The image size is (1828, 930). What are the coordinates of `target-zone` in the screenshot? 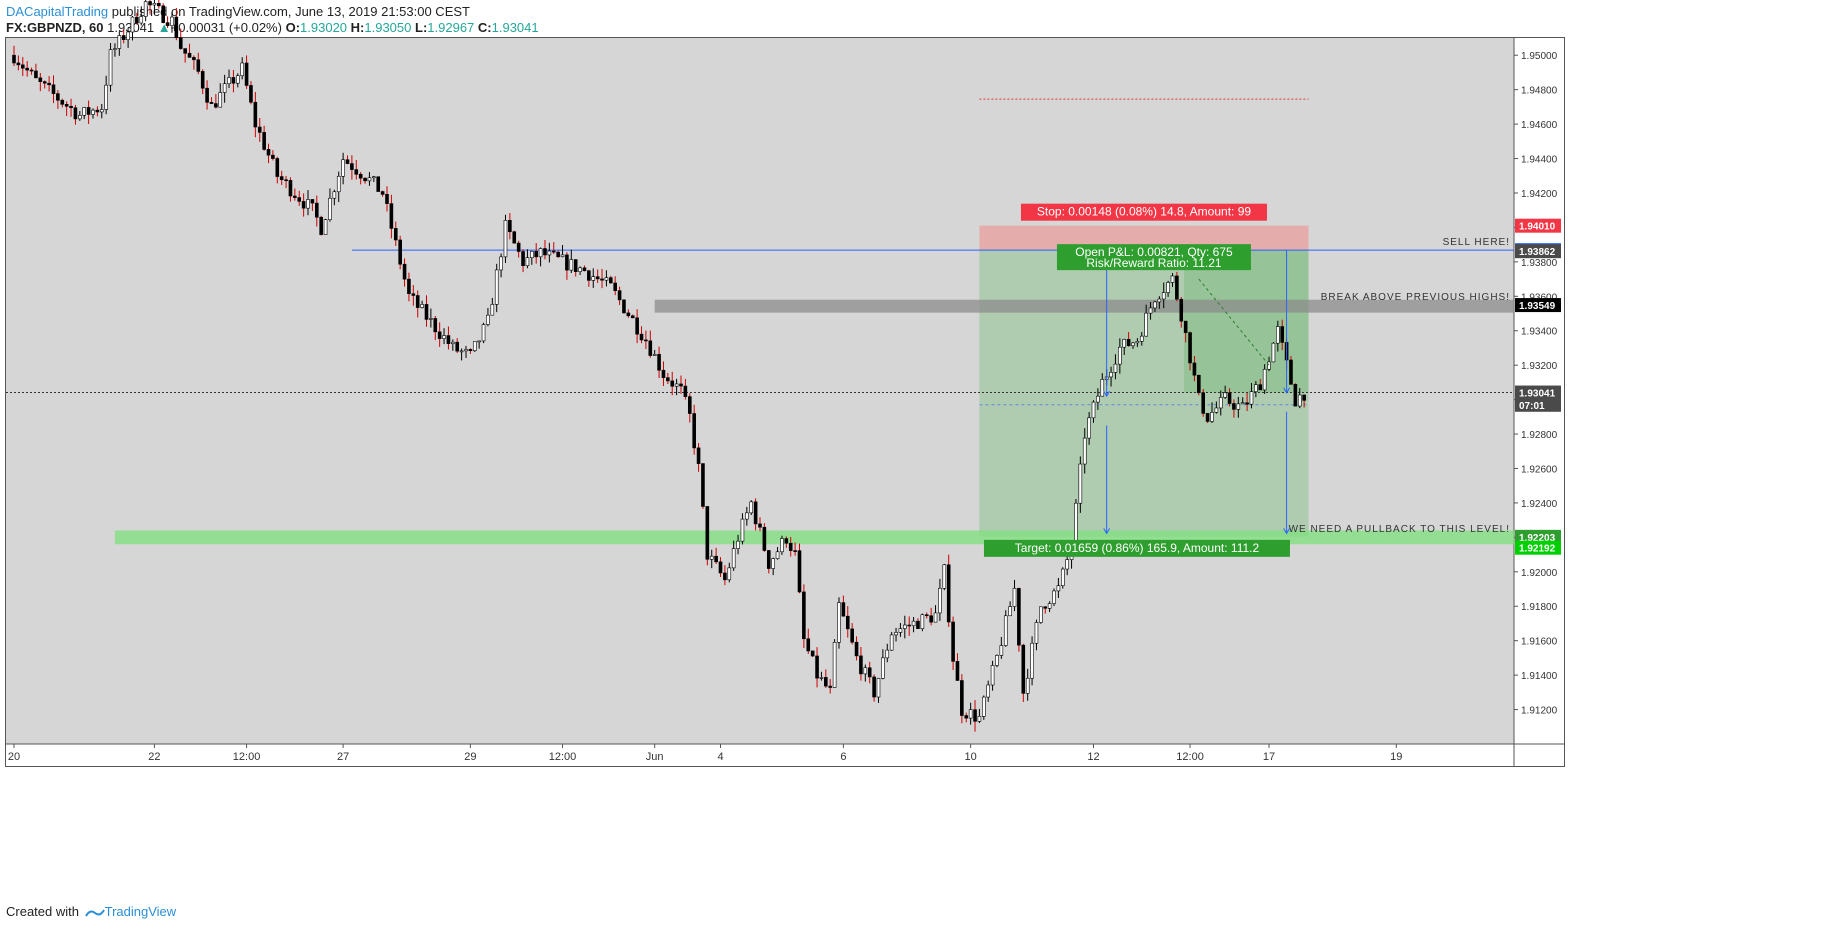 It's located at (1144, 393).